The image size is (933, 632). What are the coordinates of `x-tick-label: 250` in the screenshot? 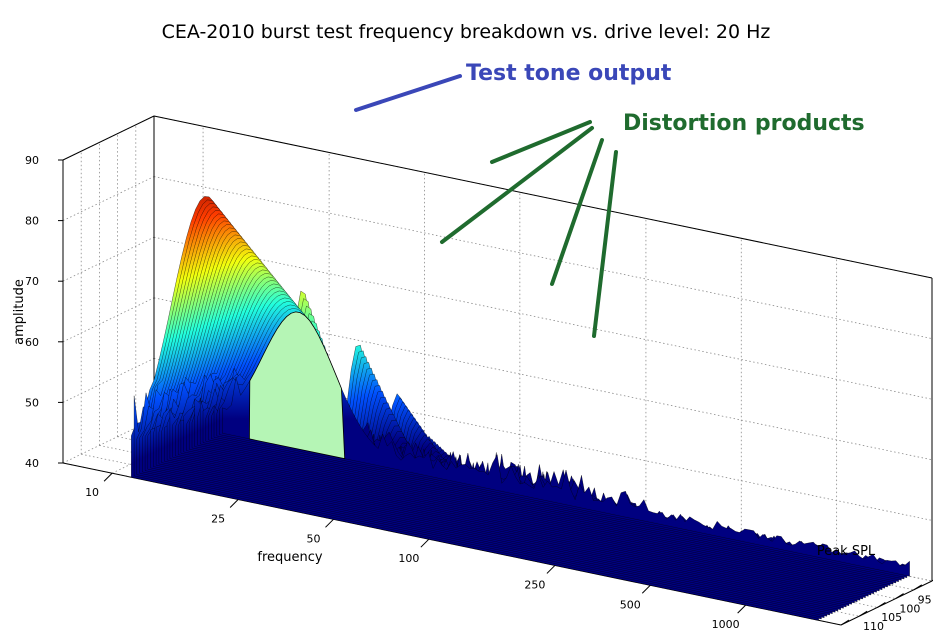 It's located at (534, 584).